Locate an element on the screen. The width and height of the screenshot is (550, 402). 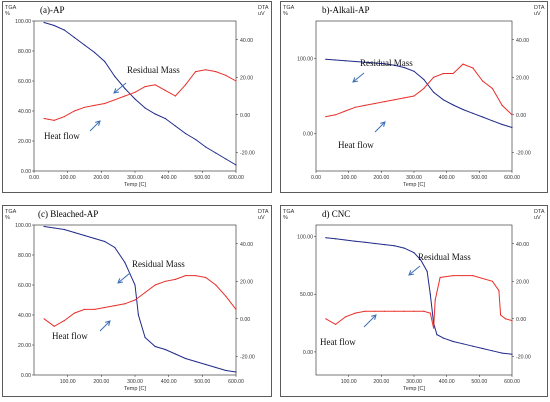
y-left-tick-label: 60.00 is located at coordinates (24, 286).